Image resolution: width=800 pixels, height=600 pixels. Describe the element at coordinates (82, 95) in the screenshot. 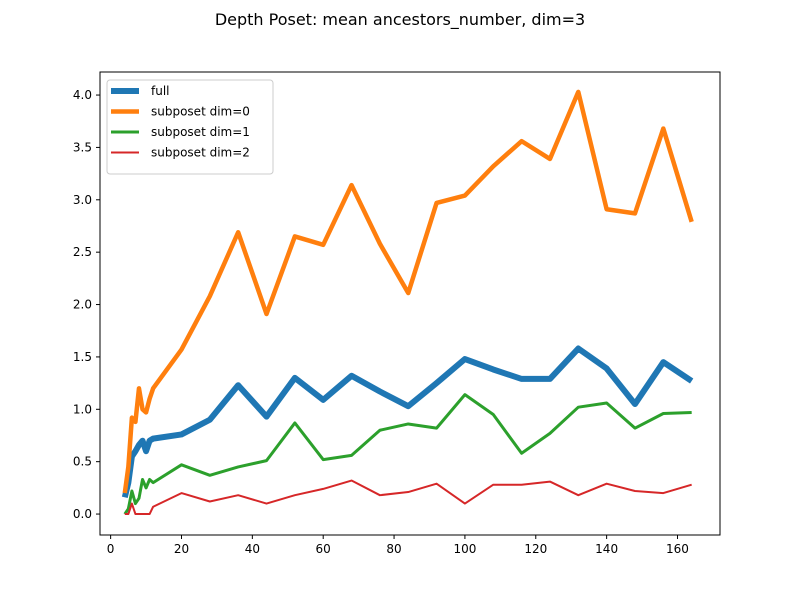

I see `y-tick-label: 4.0` at that location.